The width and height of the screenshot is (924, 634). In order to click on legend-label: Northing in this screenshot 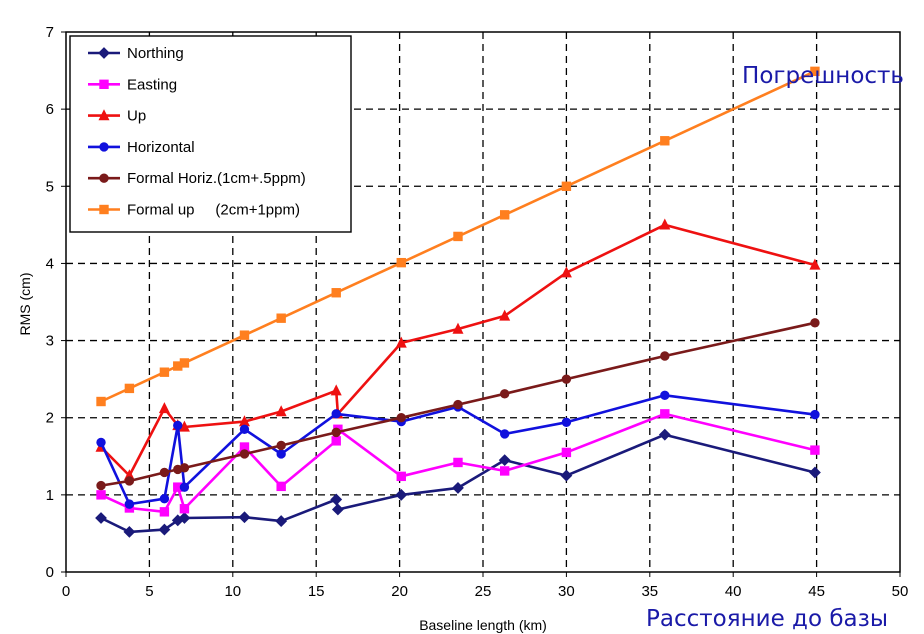, I will do `click(155, 53)`.